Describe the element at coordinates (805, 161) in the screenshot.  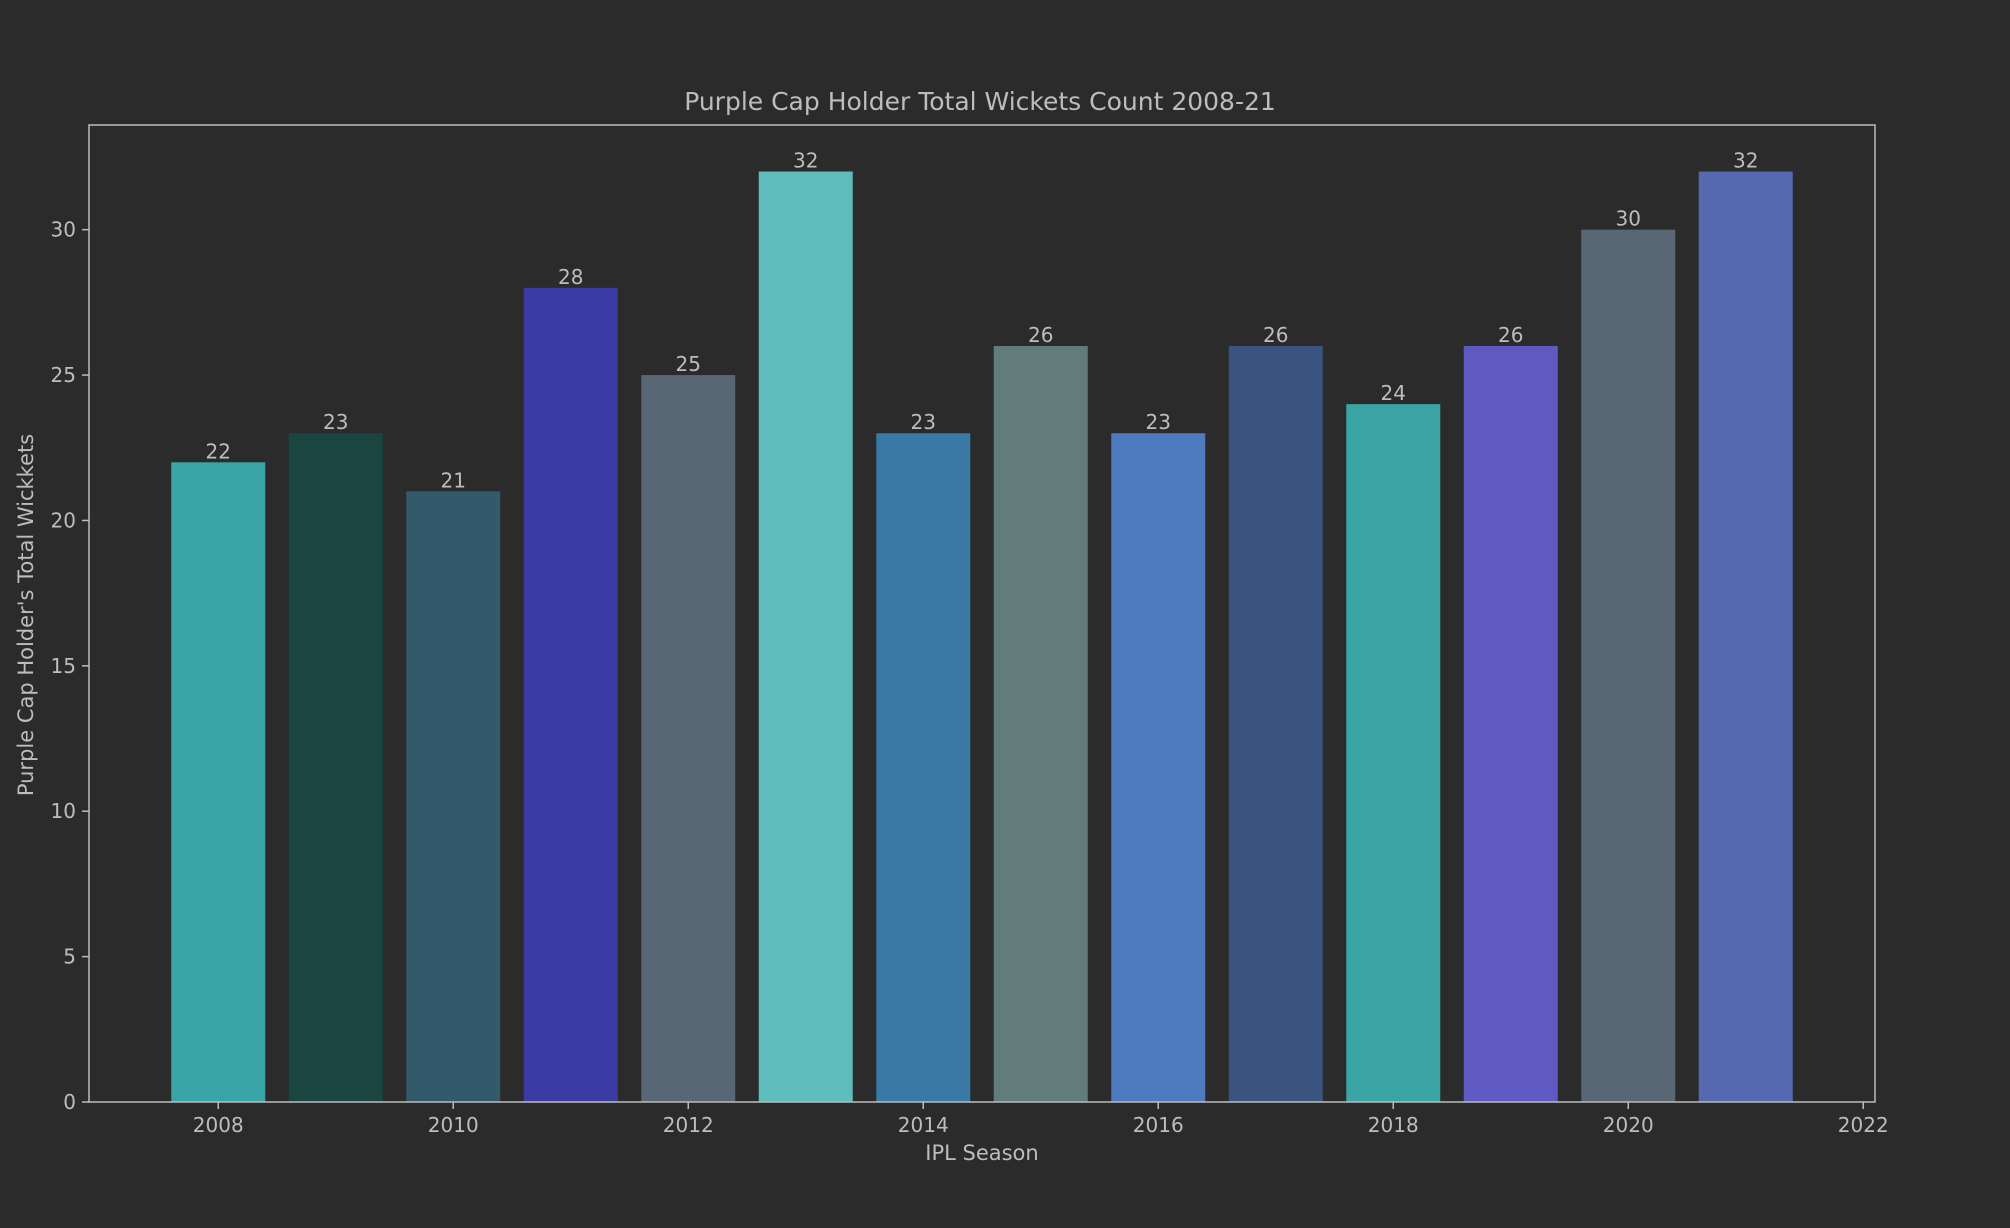
I see `bar-value-label-2013: 32` at that location.